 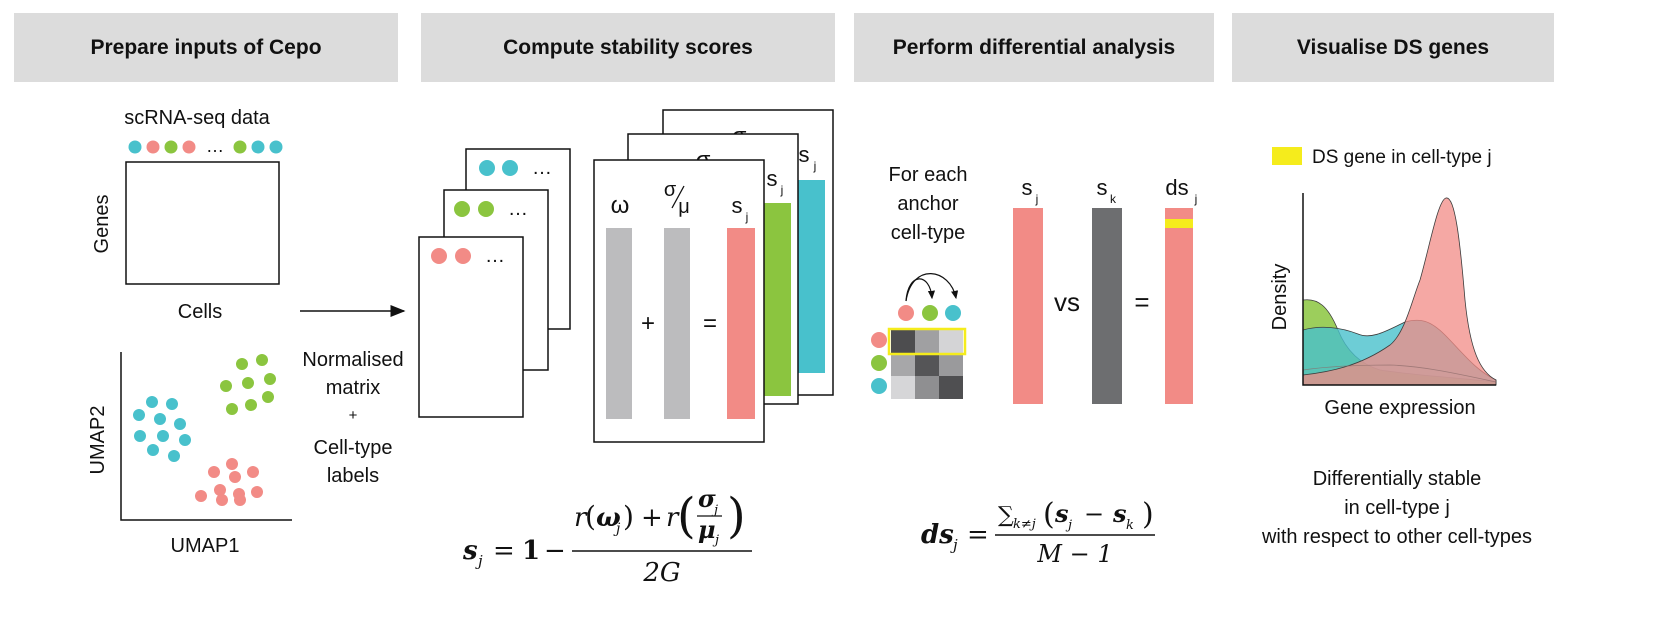 What do you see at coordinates (1067, 302) in the screenshot?
I see `vs-label: vs` at bounding box center [1067, 302].